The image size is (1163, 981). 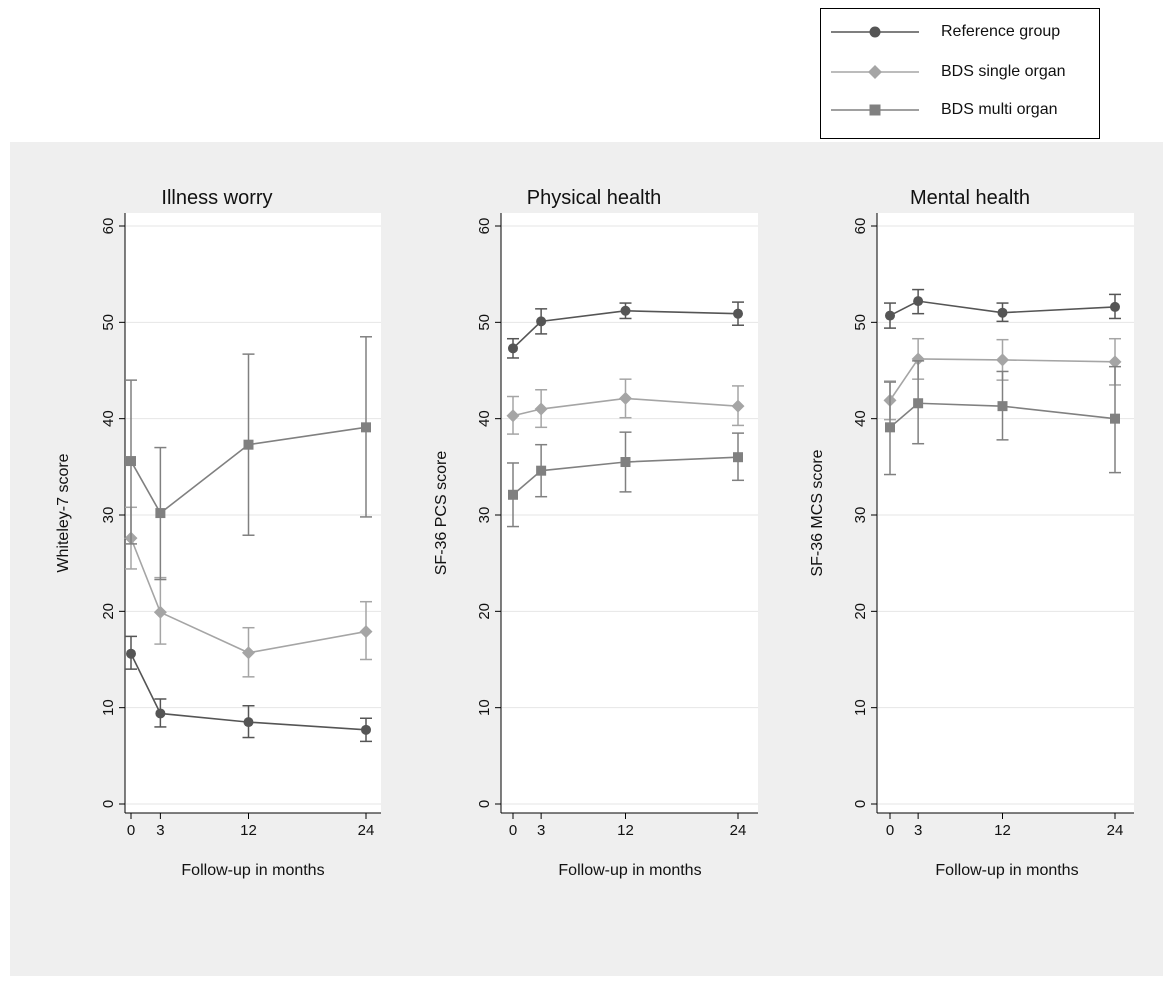 I want to click on legend-item-reference: Reference group, so click(x=960, y=32).